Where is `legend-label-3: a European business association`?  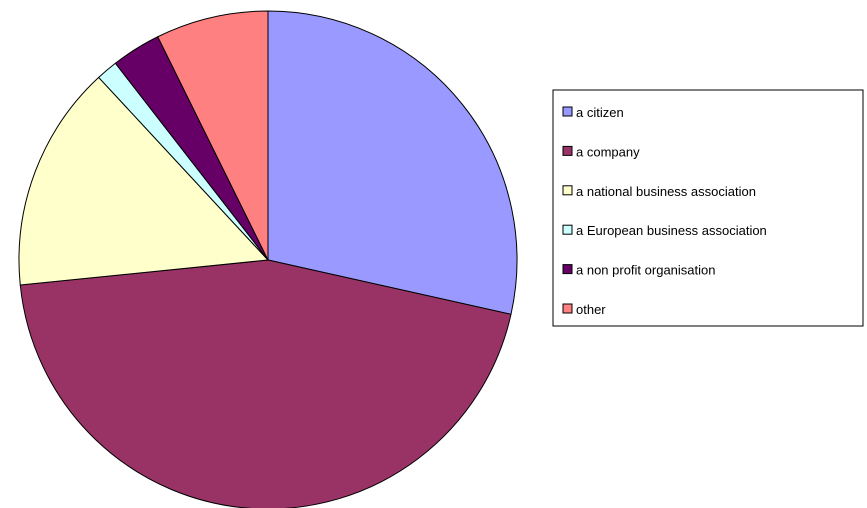 legend-label-3: a European business association is located at coordinates (671, 230).